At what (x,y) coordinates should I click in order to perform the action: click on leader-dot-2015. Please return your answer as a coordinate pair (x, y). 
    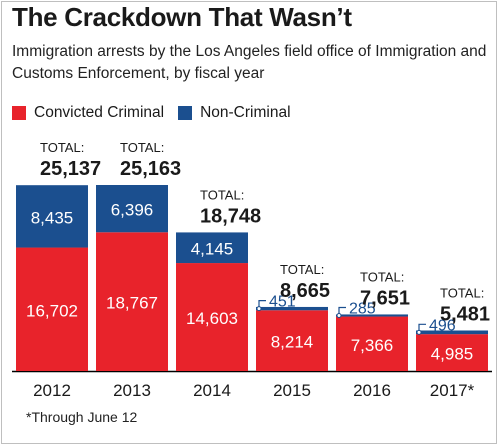
    Looking at the image, I should click on (259, 309).